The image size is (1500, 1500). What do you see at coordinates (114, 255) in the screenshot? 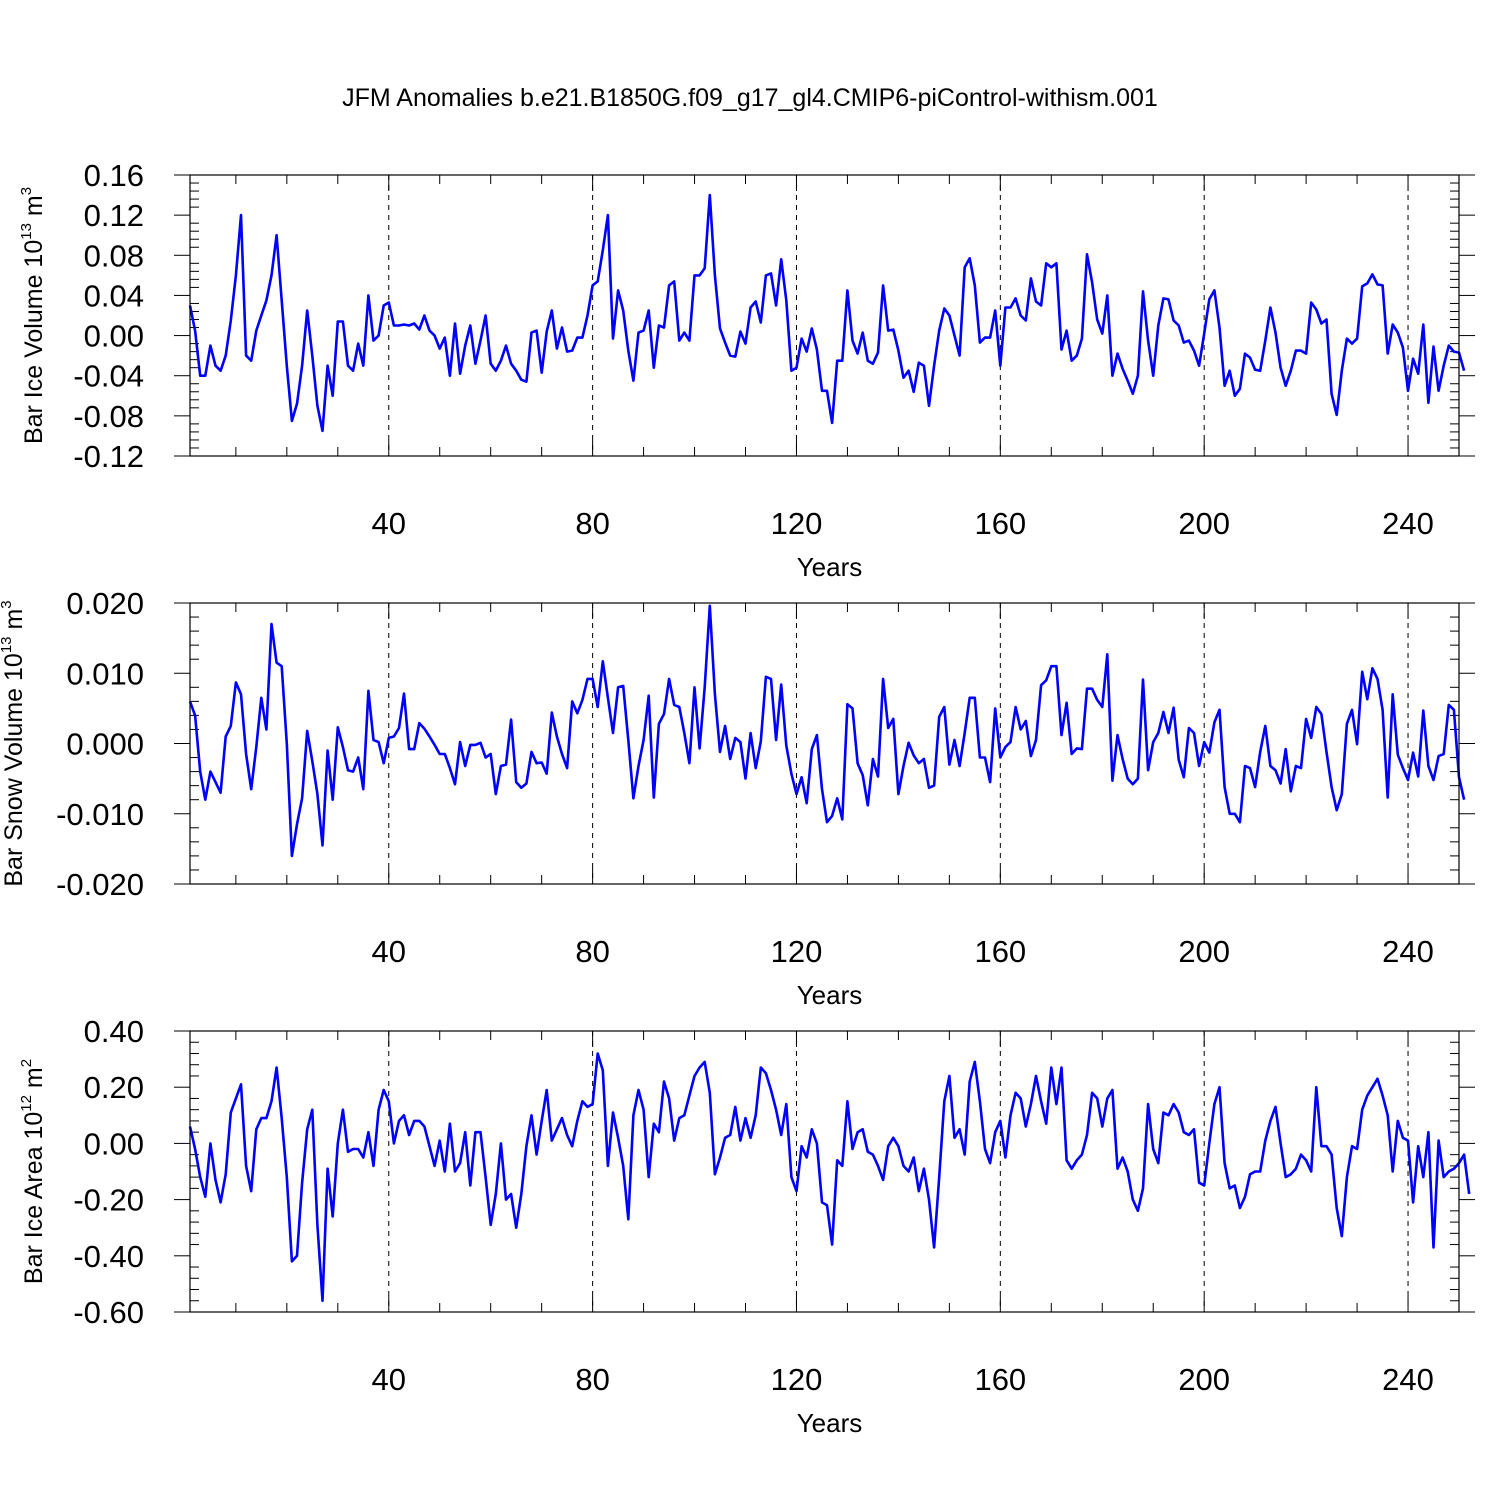
I see `y-tick-label: 0.08` at bounding box center [114, 255].